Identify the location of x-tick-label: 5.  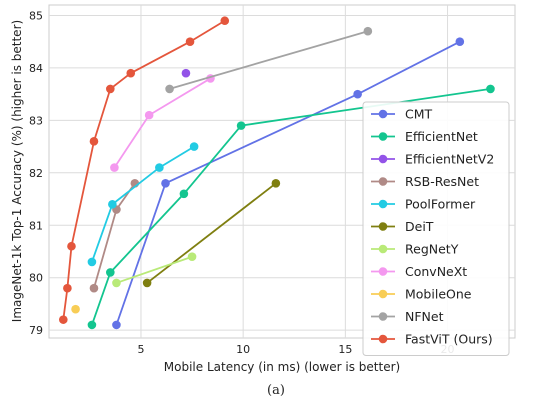
(140, 349).